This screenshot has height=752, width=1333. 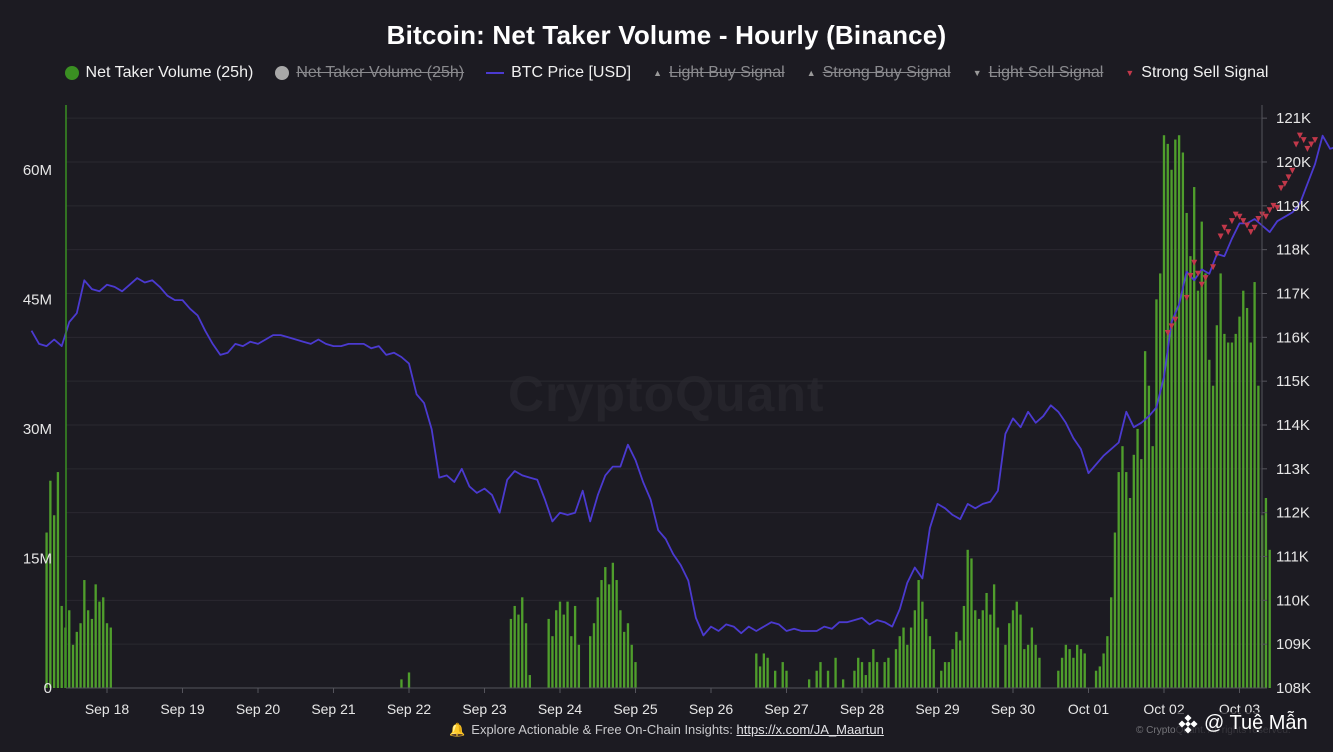 I want to click on legend-label: Strong Buy Signal, so click(x=886, y=72).